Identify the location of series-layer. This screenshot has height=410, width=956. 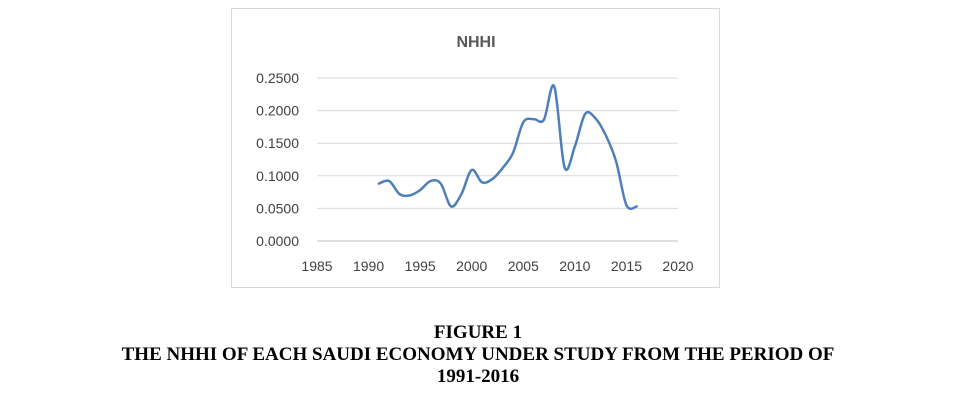
(507, 147).